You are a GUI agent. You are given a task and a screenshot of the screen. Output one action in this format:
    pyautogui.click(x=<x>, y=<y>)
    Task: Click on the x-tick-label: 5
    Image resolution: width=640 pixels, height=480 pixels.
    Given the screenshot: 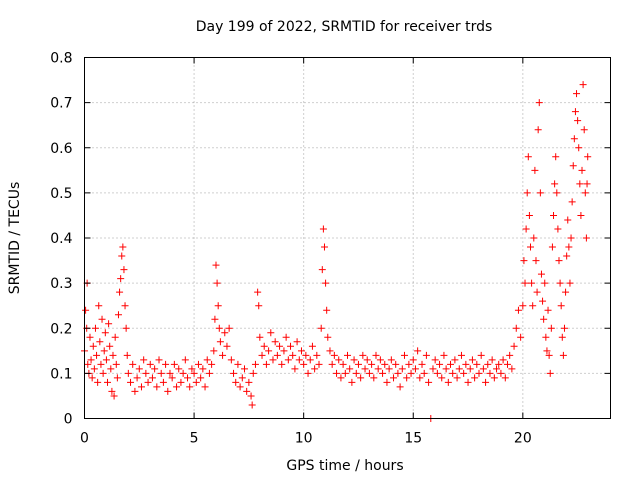 What is the action you would take?
    pyautogui.click(x=194, y=439)
    